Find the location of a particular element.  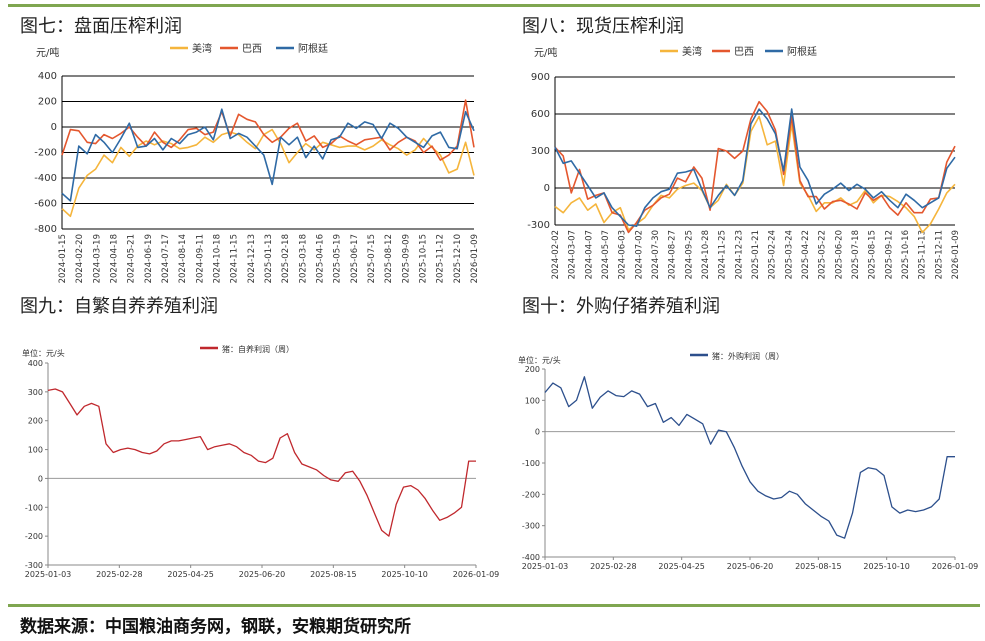

y-tick-label: -800 is located at coordinates (45, 229).